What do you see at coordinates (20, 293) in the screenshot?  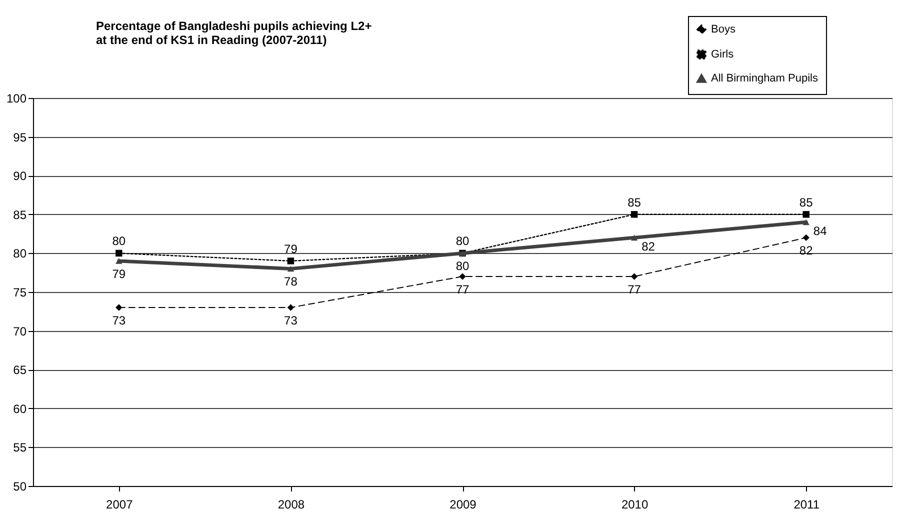 I see `y-tick-label: 75` at bounding box center [20, 293].